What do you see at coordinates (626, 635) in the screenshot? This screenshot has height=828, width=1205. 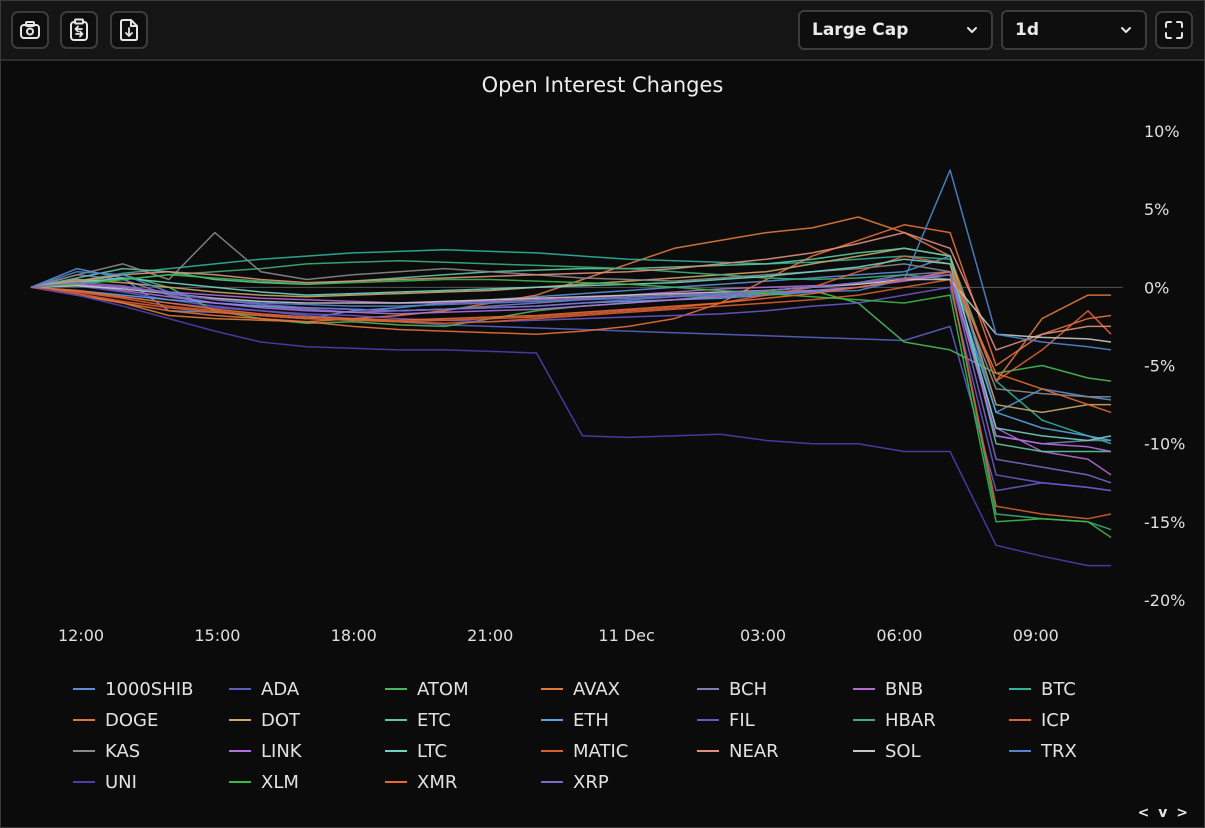 I see `x-tick-label: 11 Dec` at bounding box center [626, 635].